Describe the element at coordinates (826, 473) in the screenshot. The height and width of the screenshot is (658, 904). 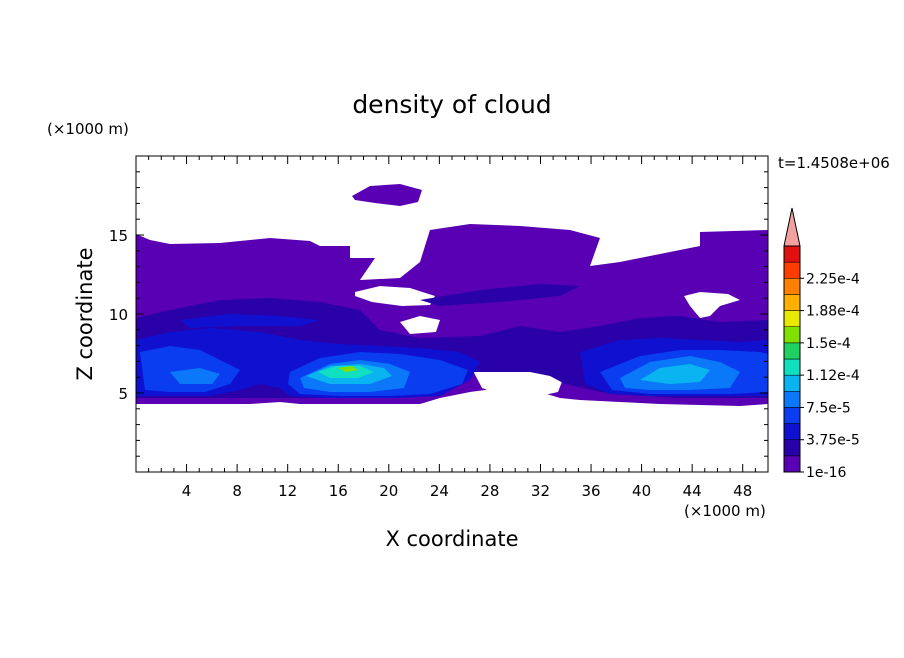
I see `colorbar-label: 1e-16` at that location.